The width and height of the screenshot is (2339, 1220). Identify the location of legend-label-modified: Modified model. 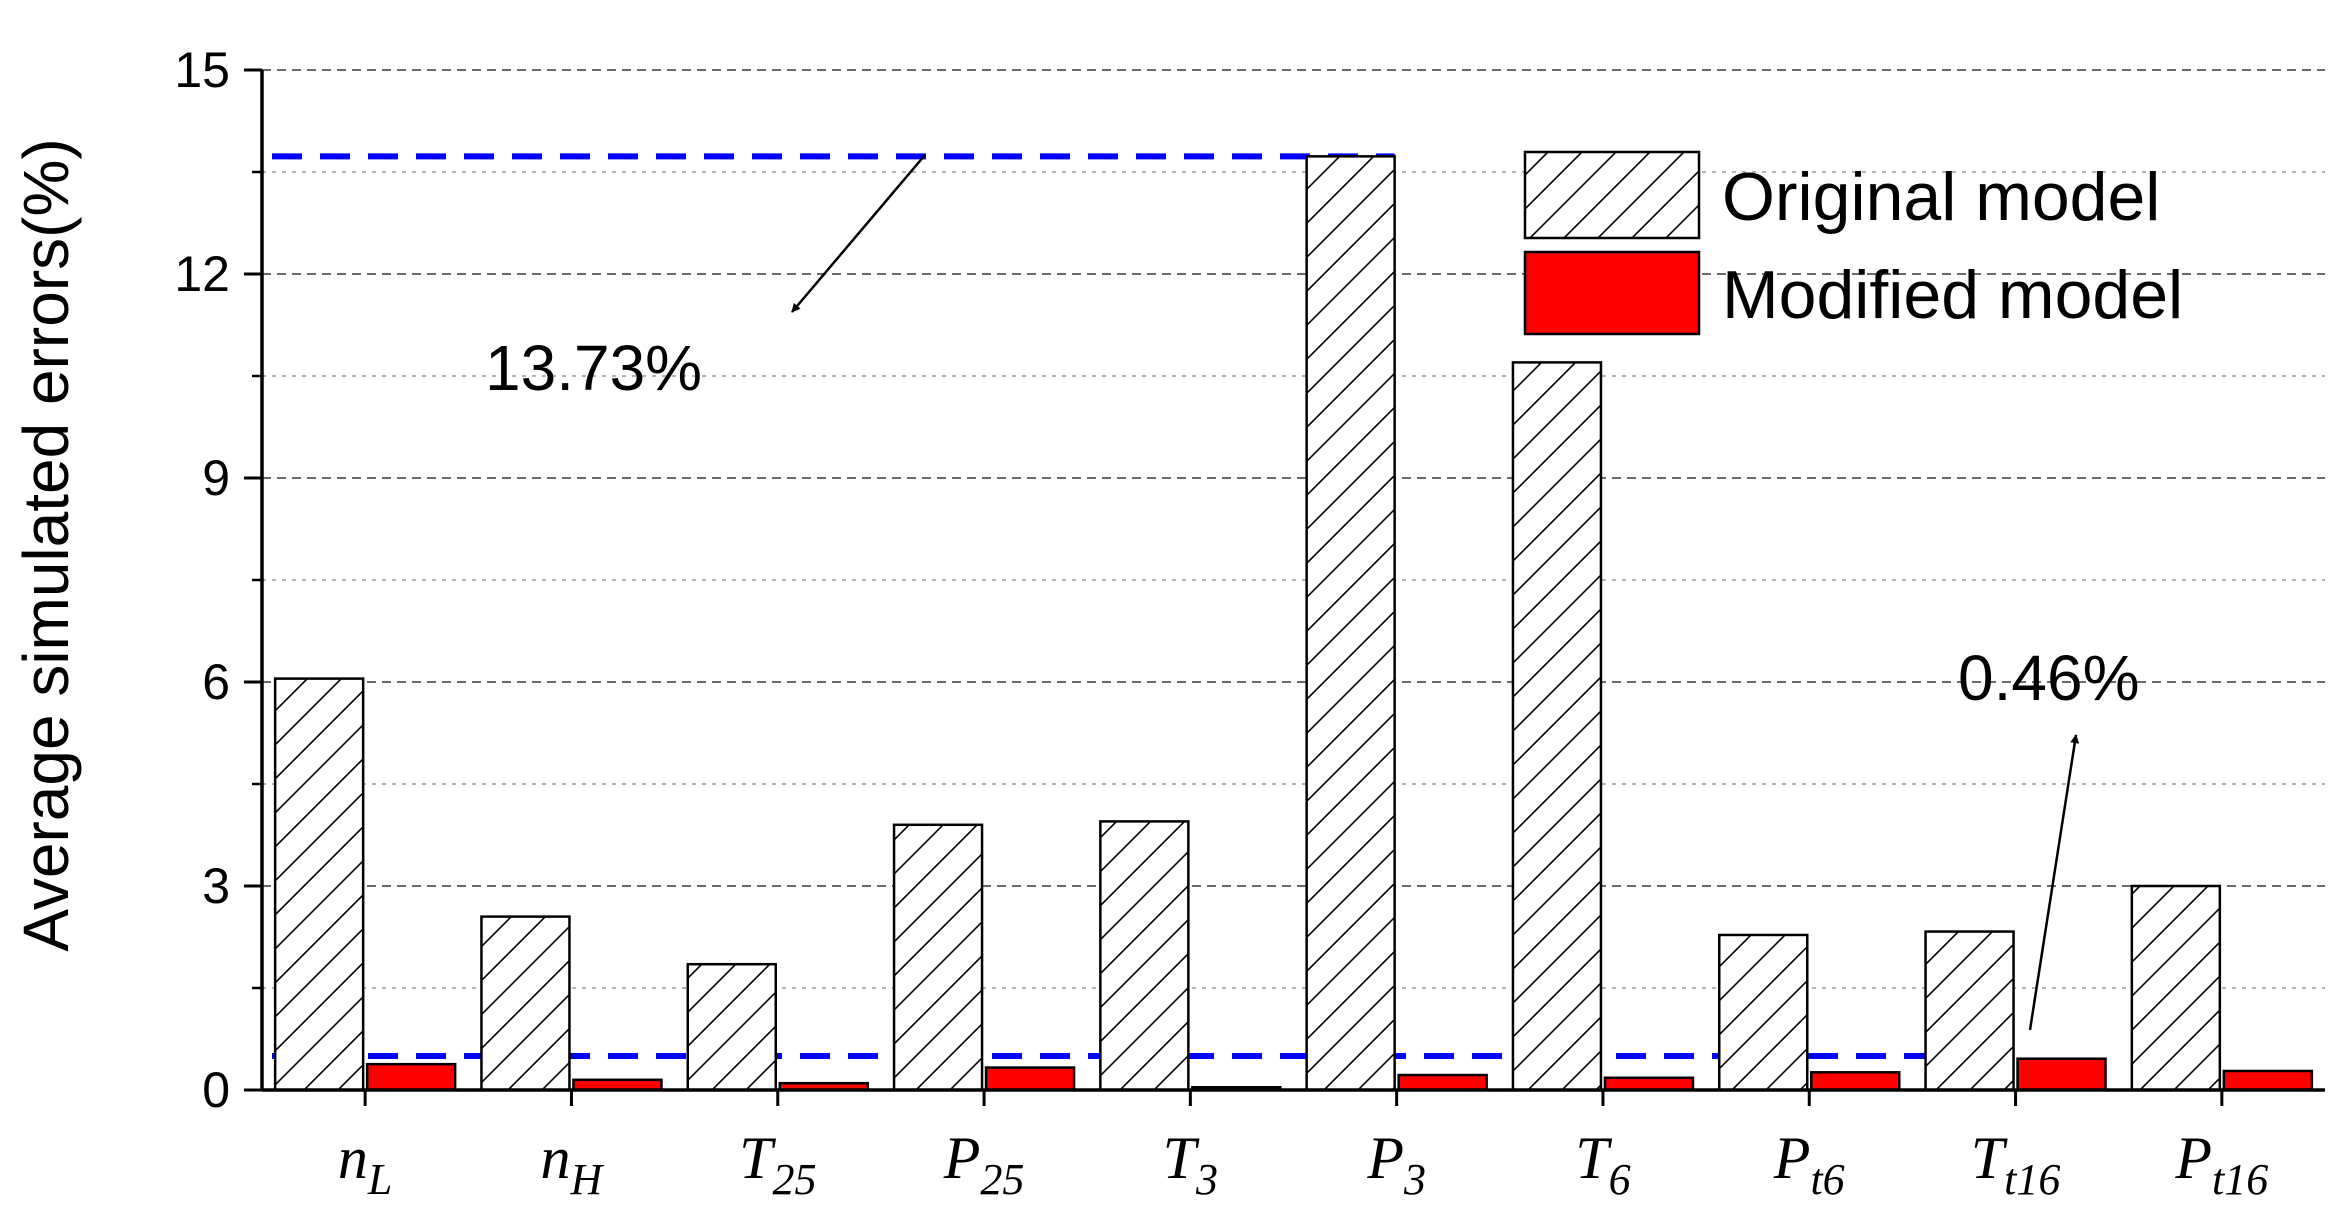
(1952, 295).